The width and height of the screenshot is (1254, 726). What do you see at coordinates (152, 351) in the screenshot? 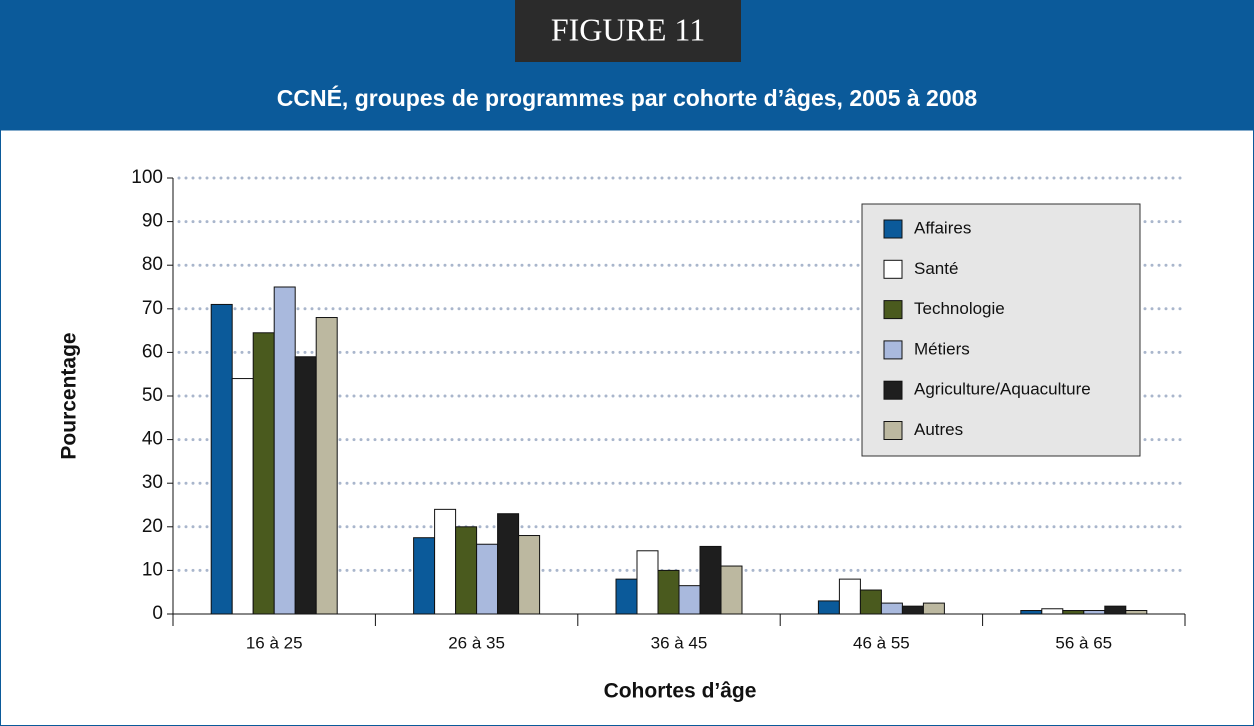
I see `y-tick-label: 60` at bounding box center [152, 351].